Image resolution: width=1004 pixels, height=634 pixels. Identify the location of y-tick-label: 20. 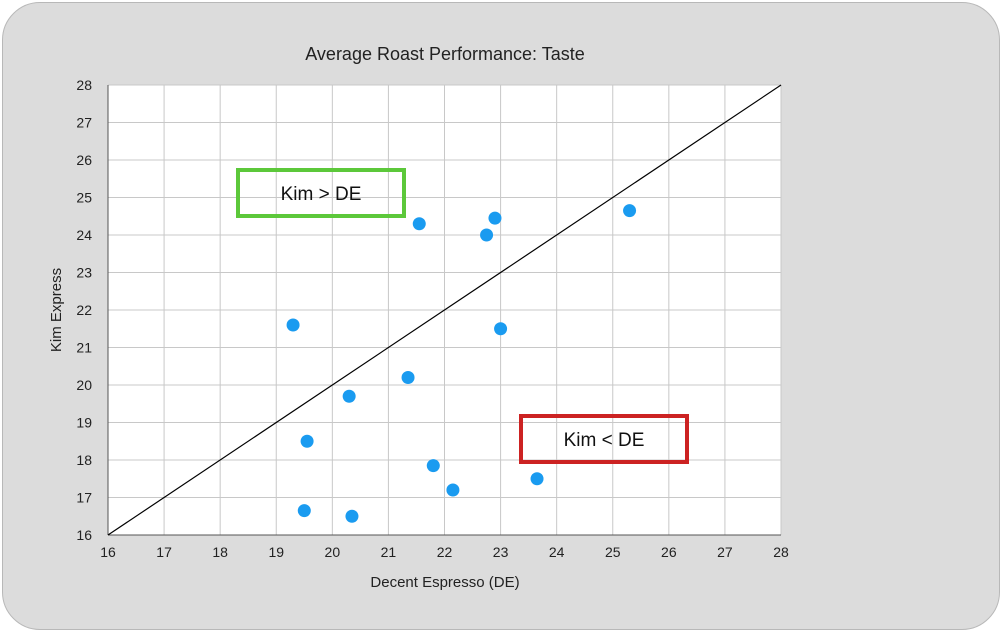
(84, 385).